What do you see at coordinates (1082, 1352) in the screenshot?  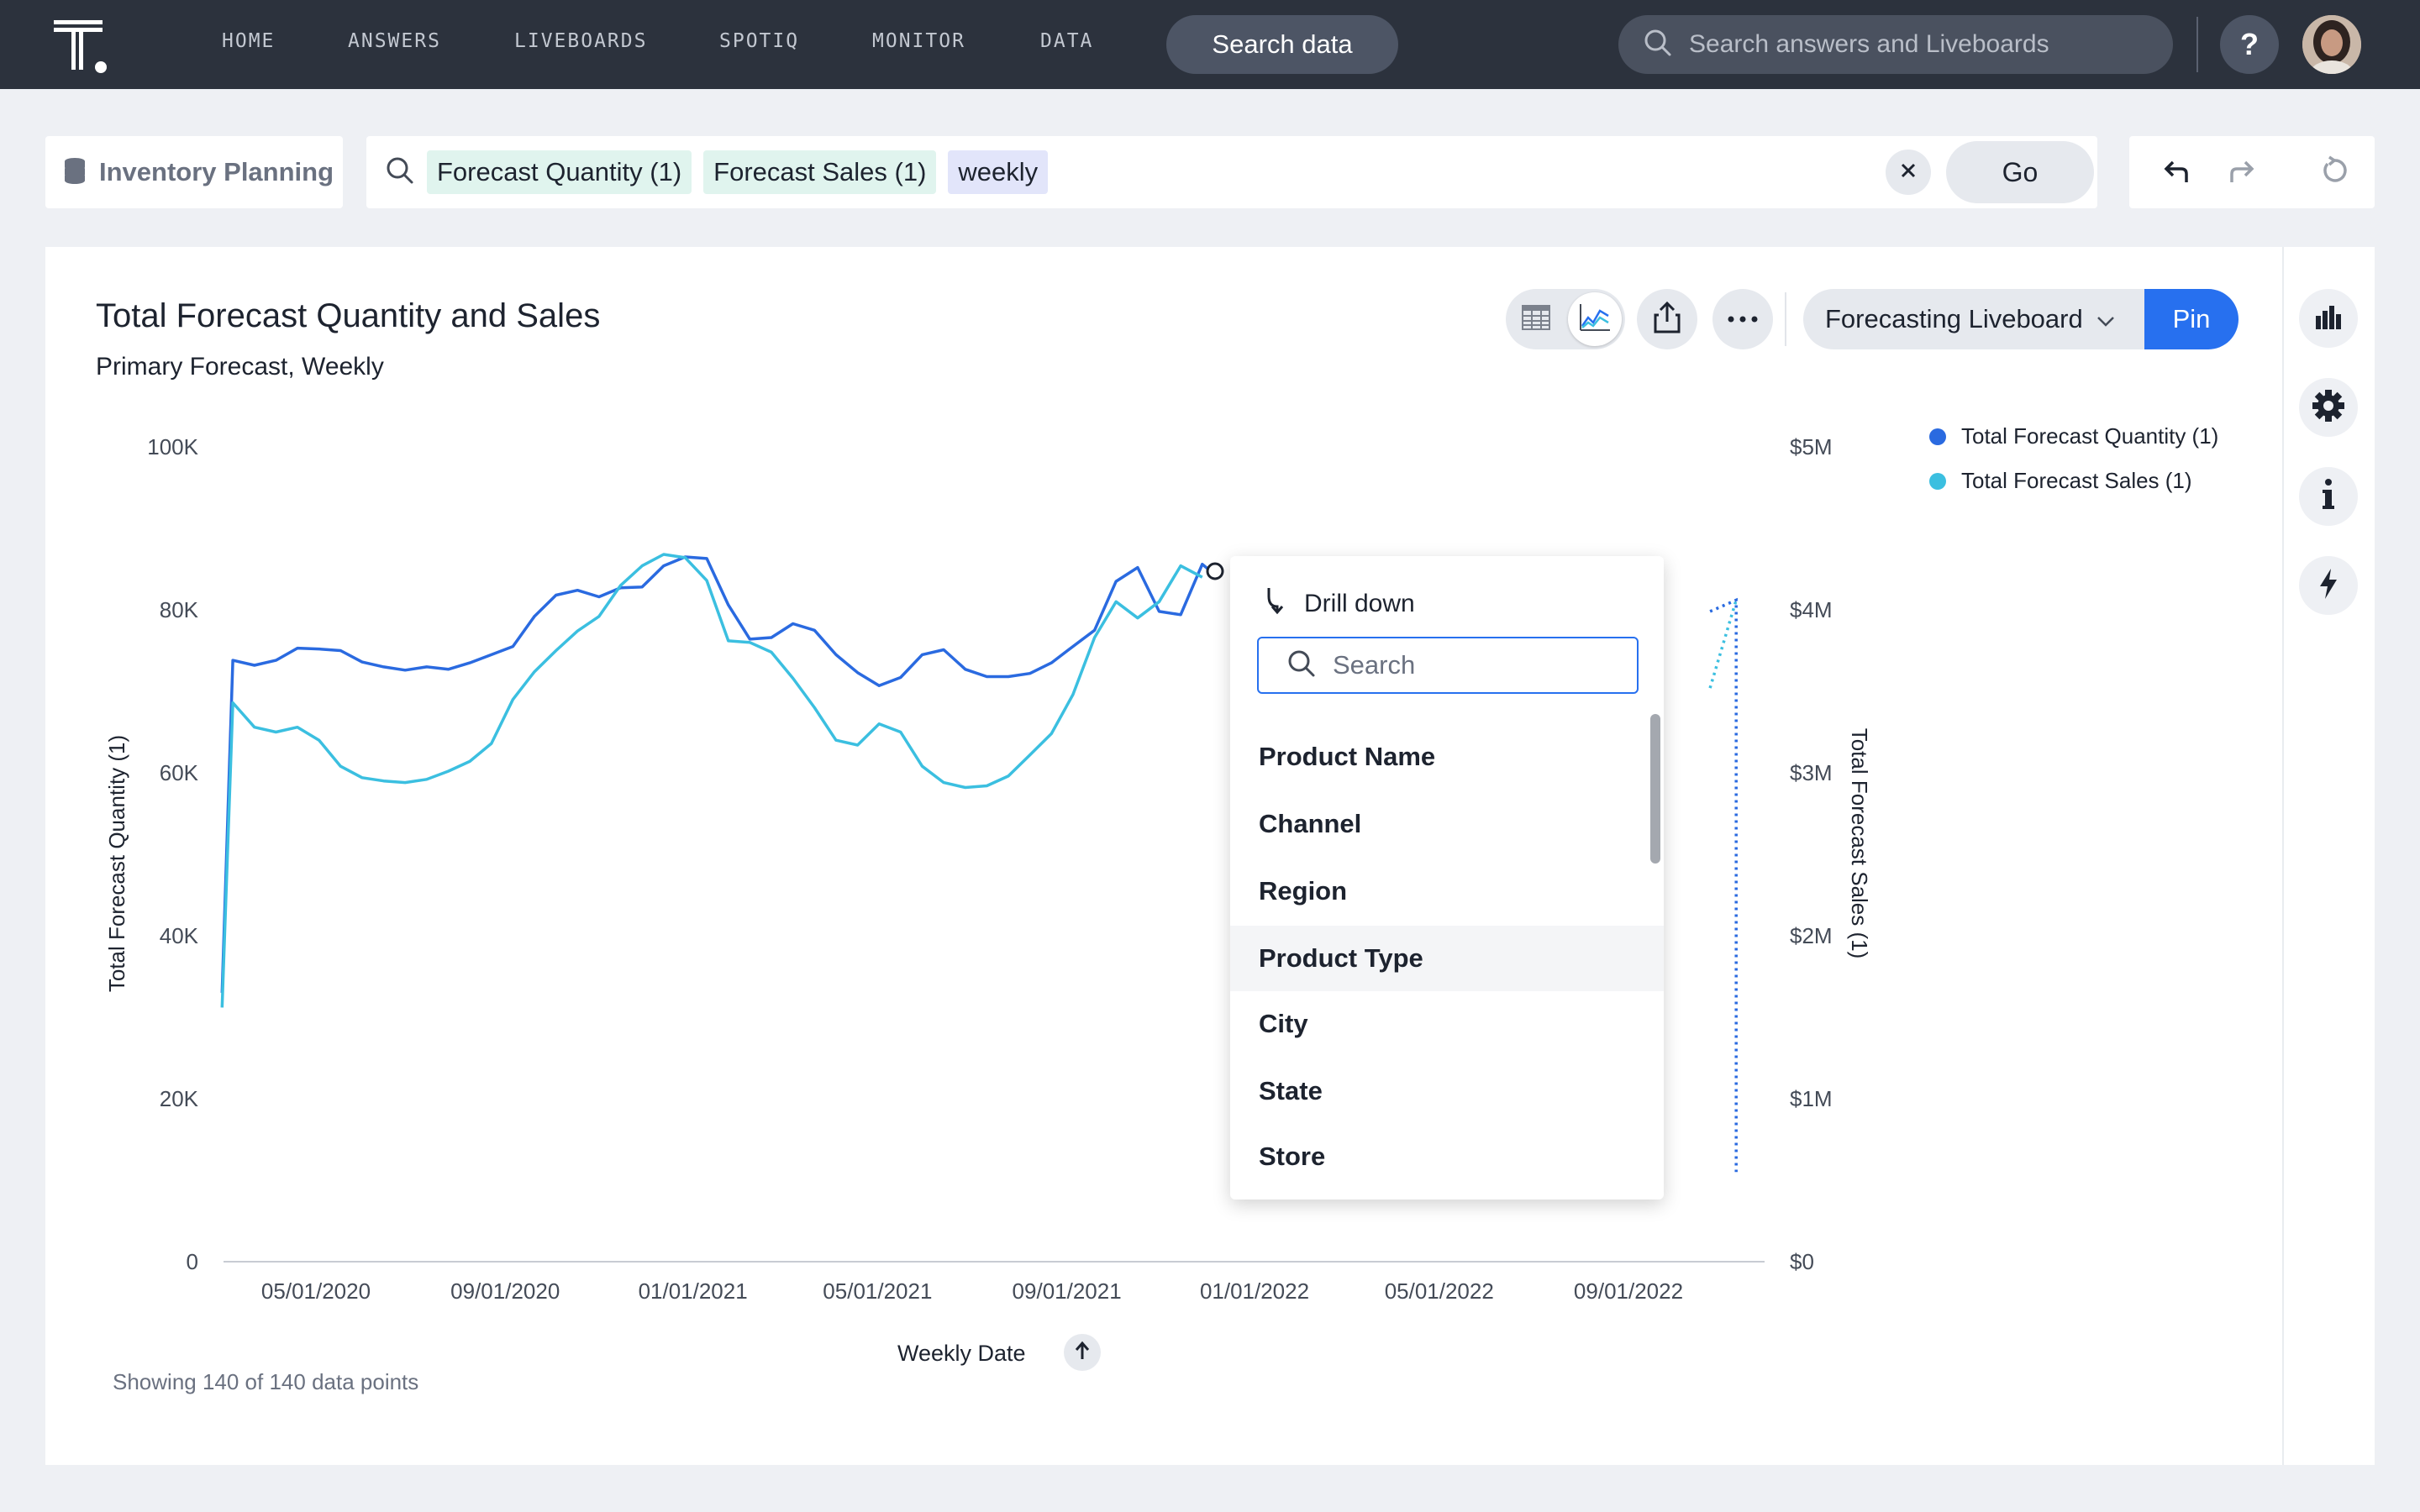 I see `sort-button` at bounding box center [1082, 1352].